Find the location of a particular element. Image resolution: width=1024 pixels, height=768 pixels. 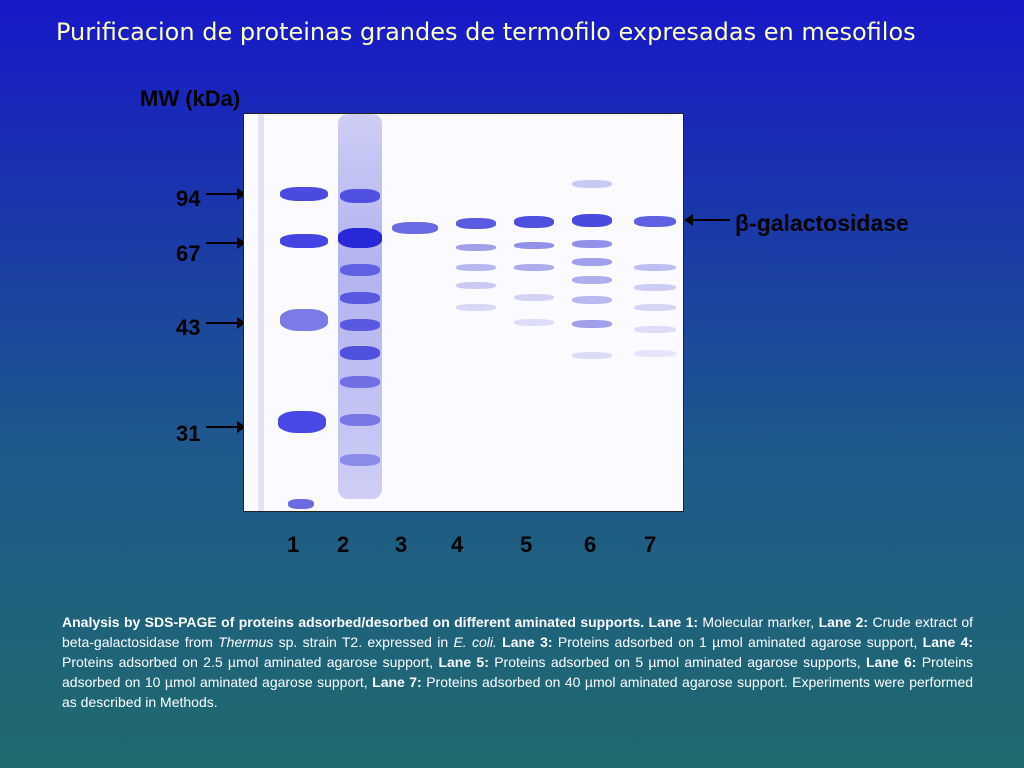

marker-43-arrow is located at coordinates (226, 323).